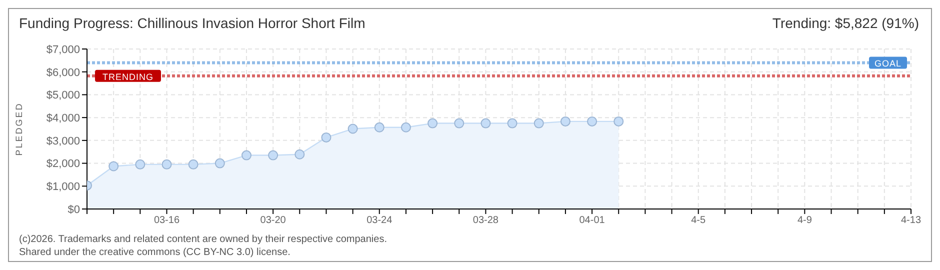 The height and width of the screenshot is (270, 940). I want to click on chart-title: Funding Progress: Chillinous Invasion Horror Short Film, so click(192, 23).